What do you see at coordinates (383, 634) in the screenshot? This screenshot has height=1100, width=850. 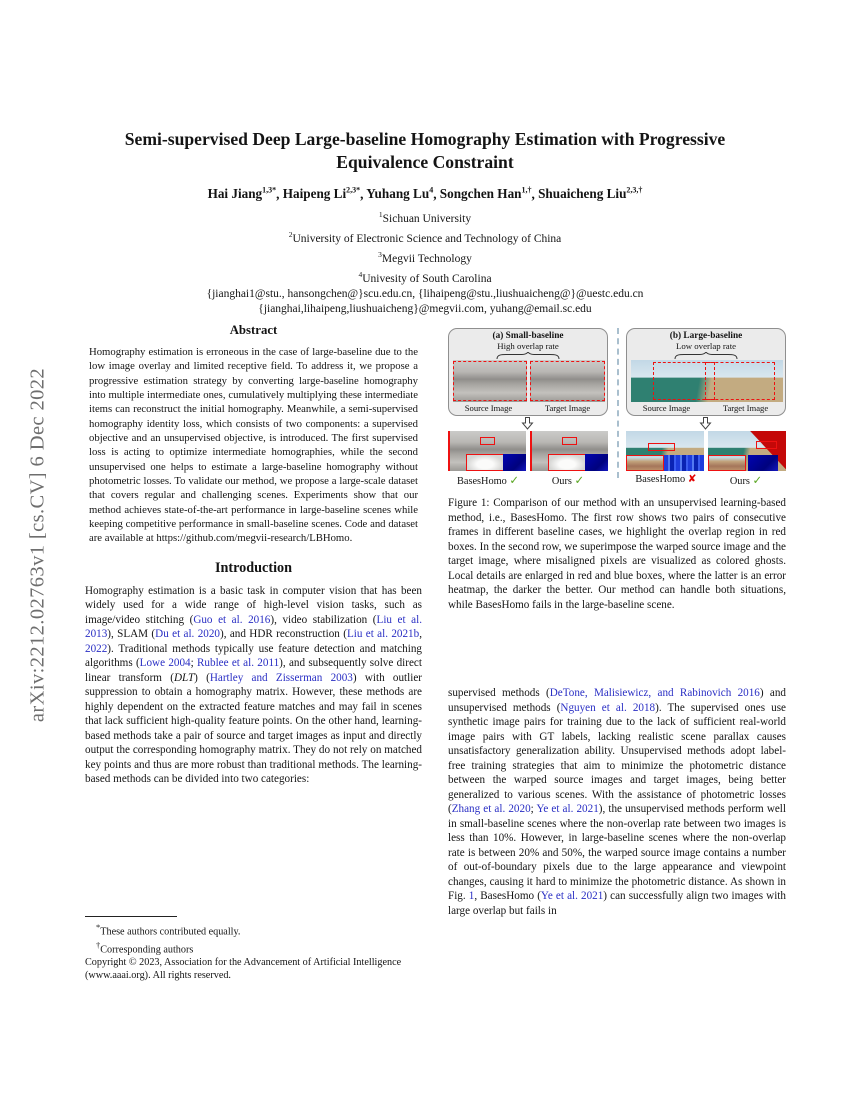 I see `citation-link: Liu et al. 2021b` at bounding box center [383, 634].